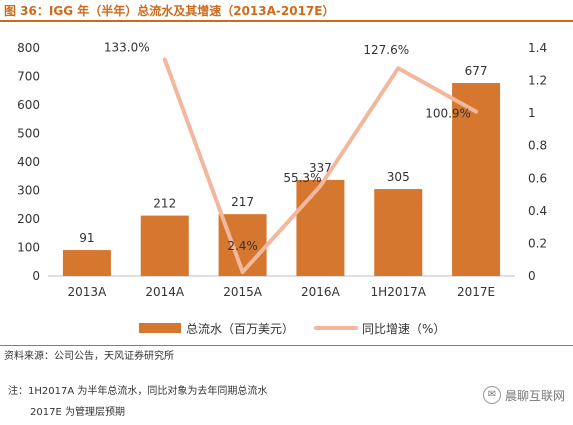 The width and height of the screenshot is (573, 425). Describe the element at coordinates (243, 292) in the screenshot. I see `x-tick-label: 2015A` at that location.